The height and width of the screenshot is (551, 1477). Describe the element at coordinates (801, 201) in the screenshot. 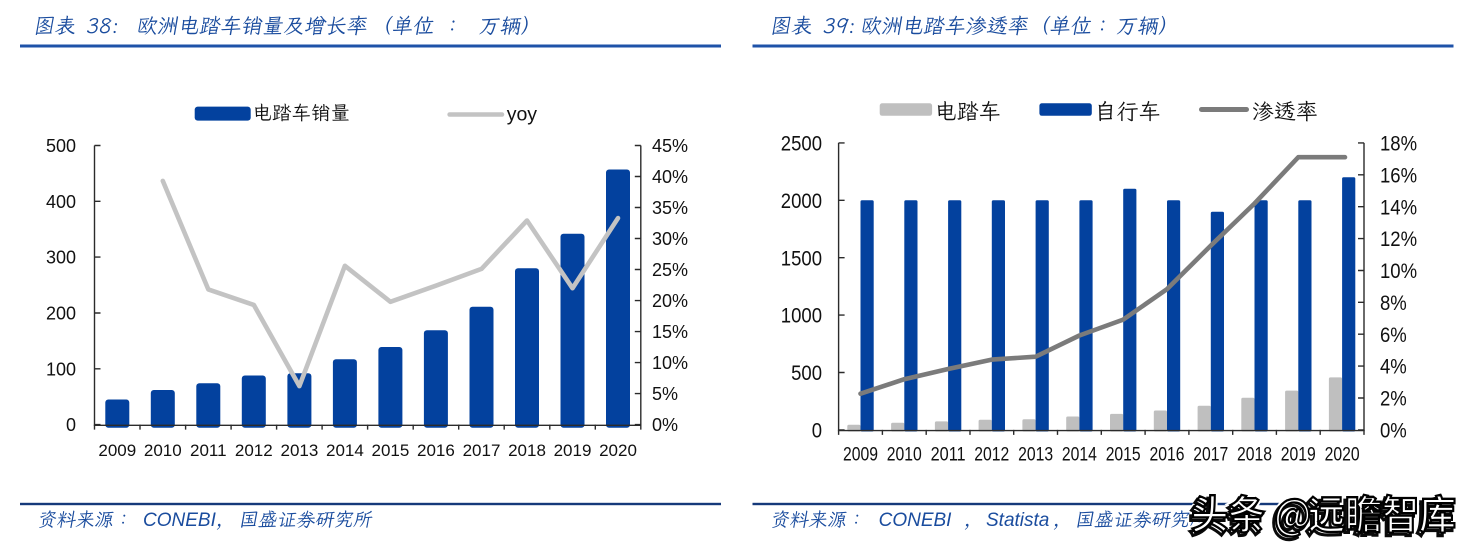

I see `svg-text: 2000` at that location.